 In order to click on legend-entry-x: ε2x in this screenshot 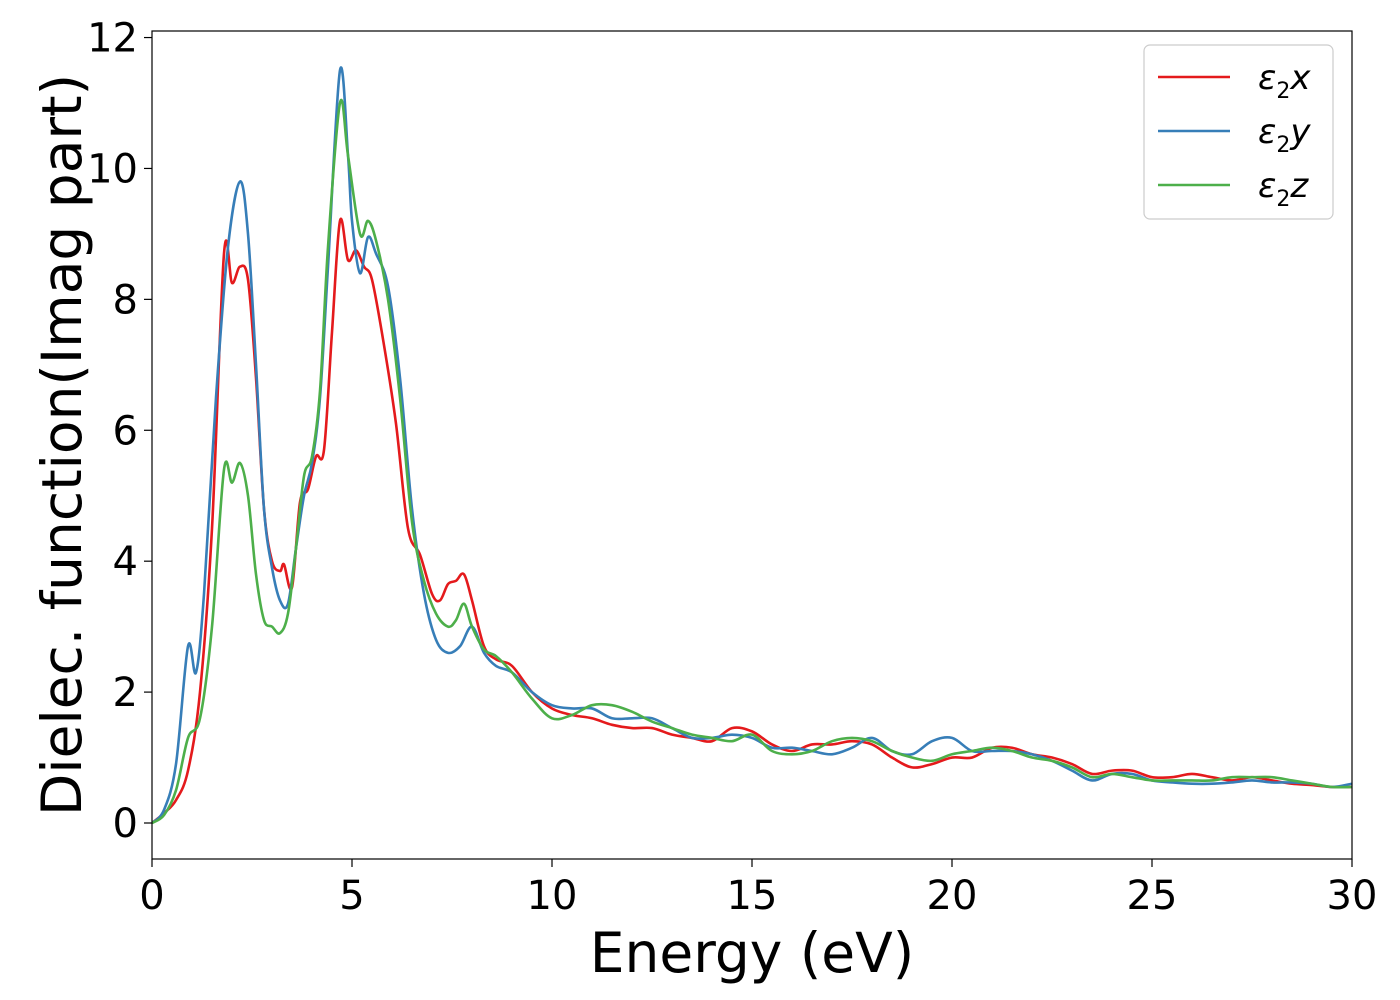, I will do `click(1284, 81)`.